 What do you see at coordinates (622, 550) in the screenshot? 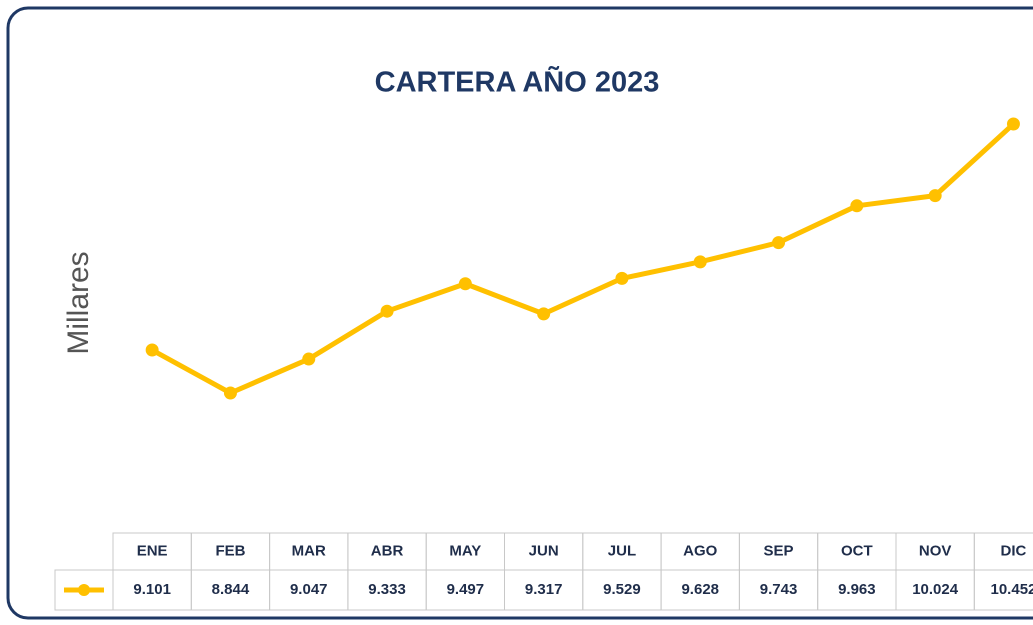
I see `x-tick-label: JUL` at bounding box center [622, 550].